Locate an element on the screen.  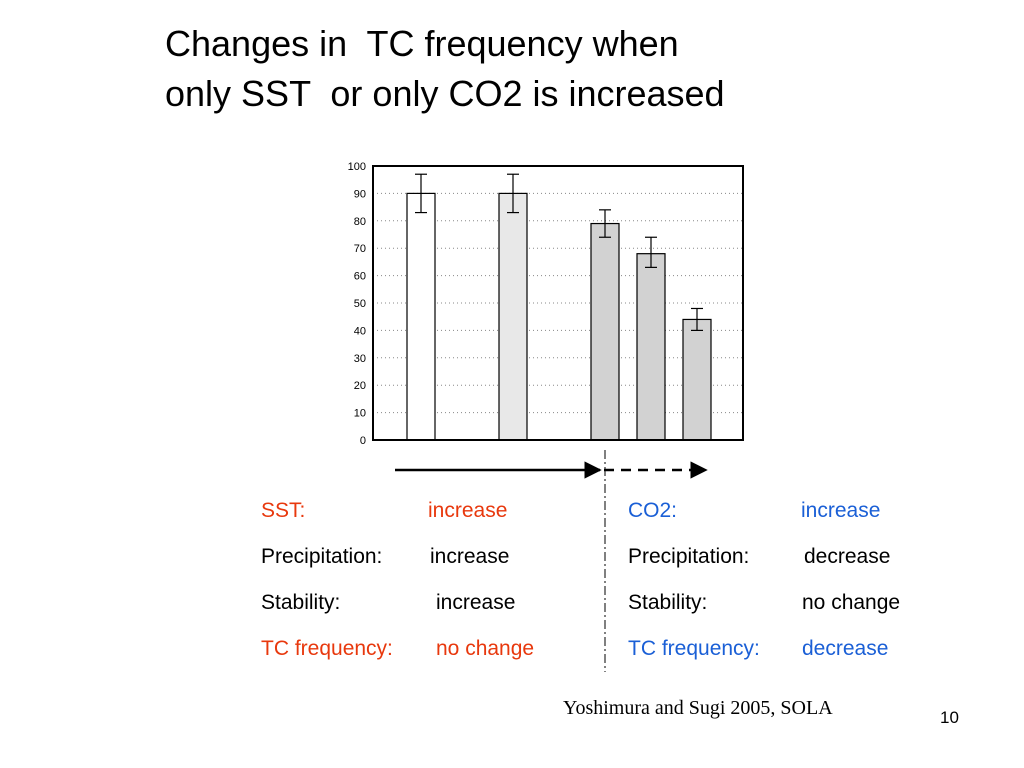
page-number: 10 is located at coordinates (949, 717).